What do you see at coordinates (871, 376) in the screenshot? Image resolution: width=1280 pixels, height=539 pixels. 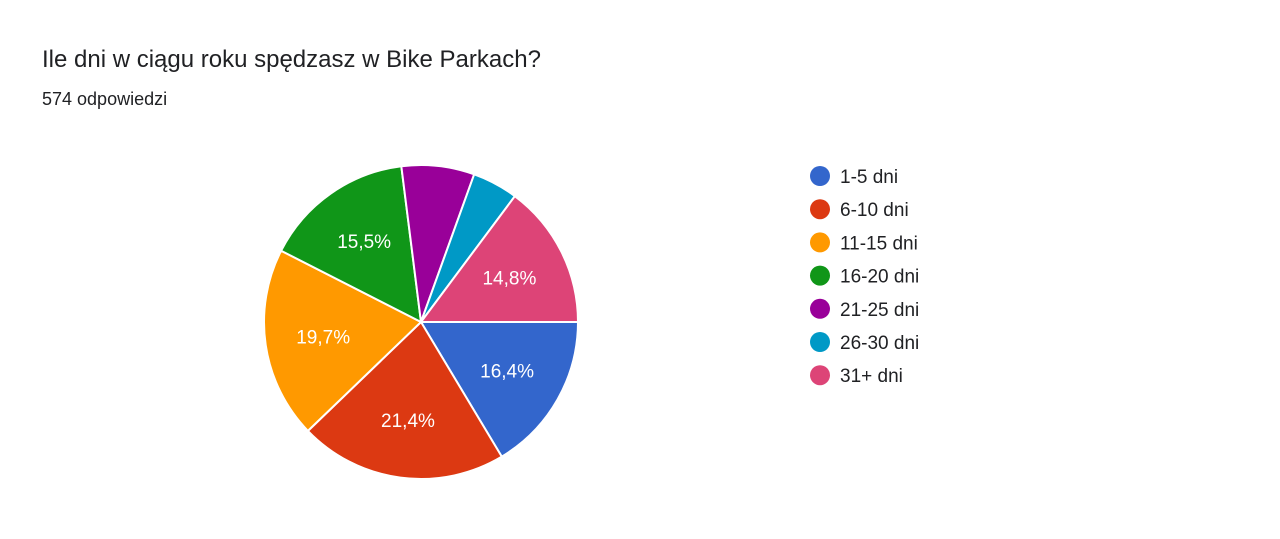 I see `legend-label: 31+ dni` at bounding box center [871, 376].